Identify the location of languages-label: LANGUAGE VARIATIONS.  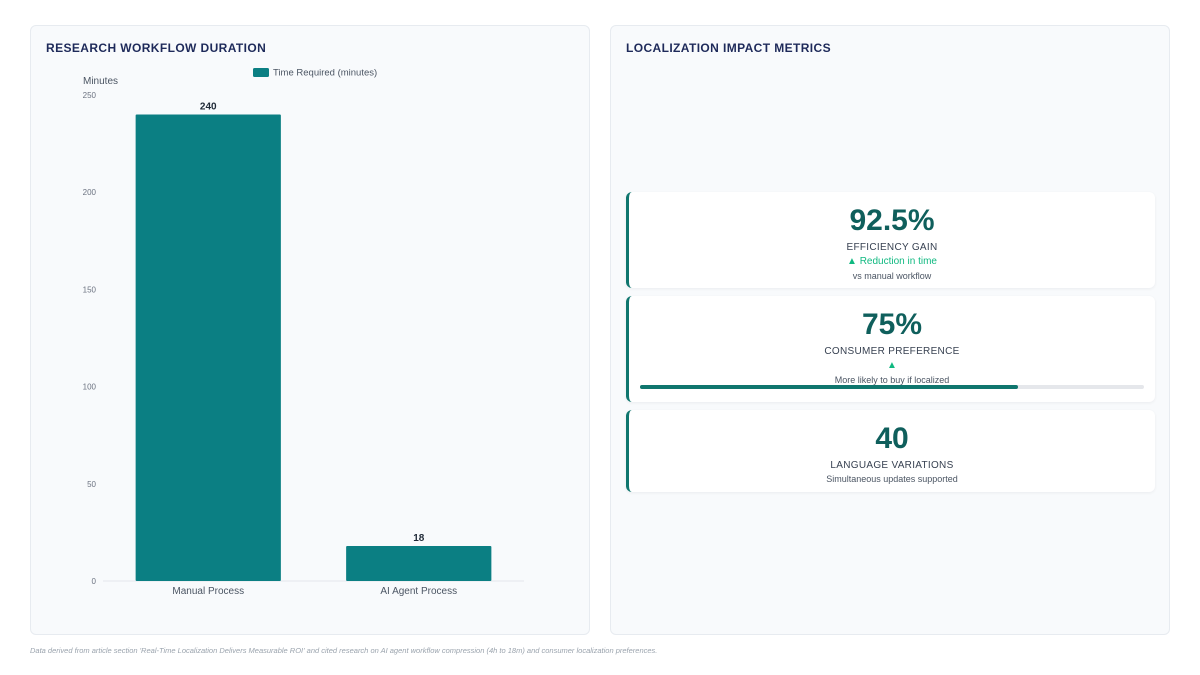
(892, 465).